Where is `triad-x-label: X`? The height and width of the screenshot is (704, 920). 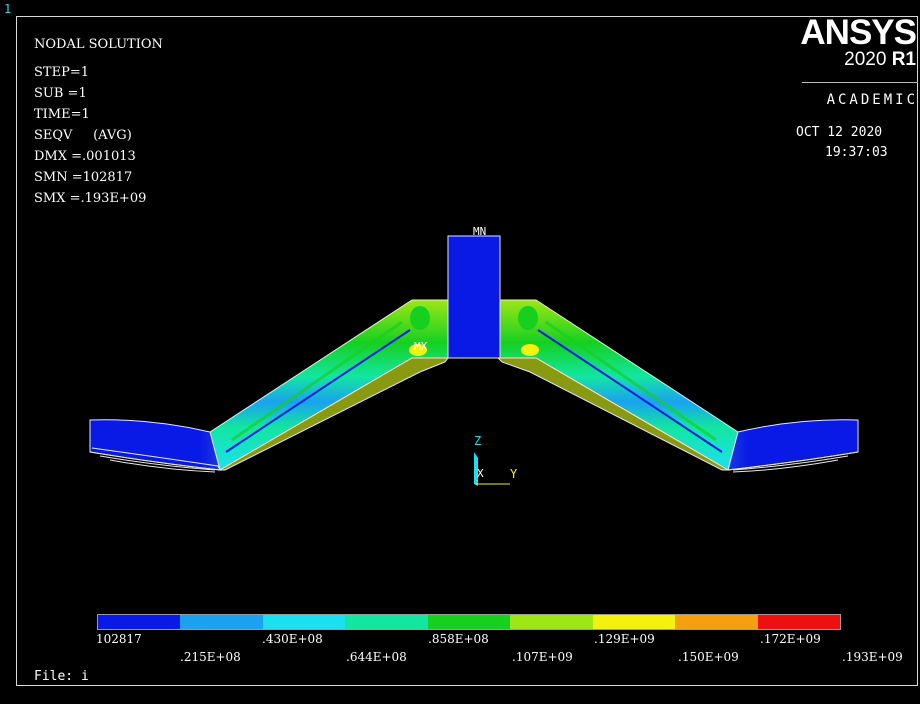 triad-x-label: X is located at coordinates (480, 473).